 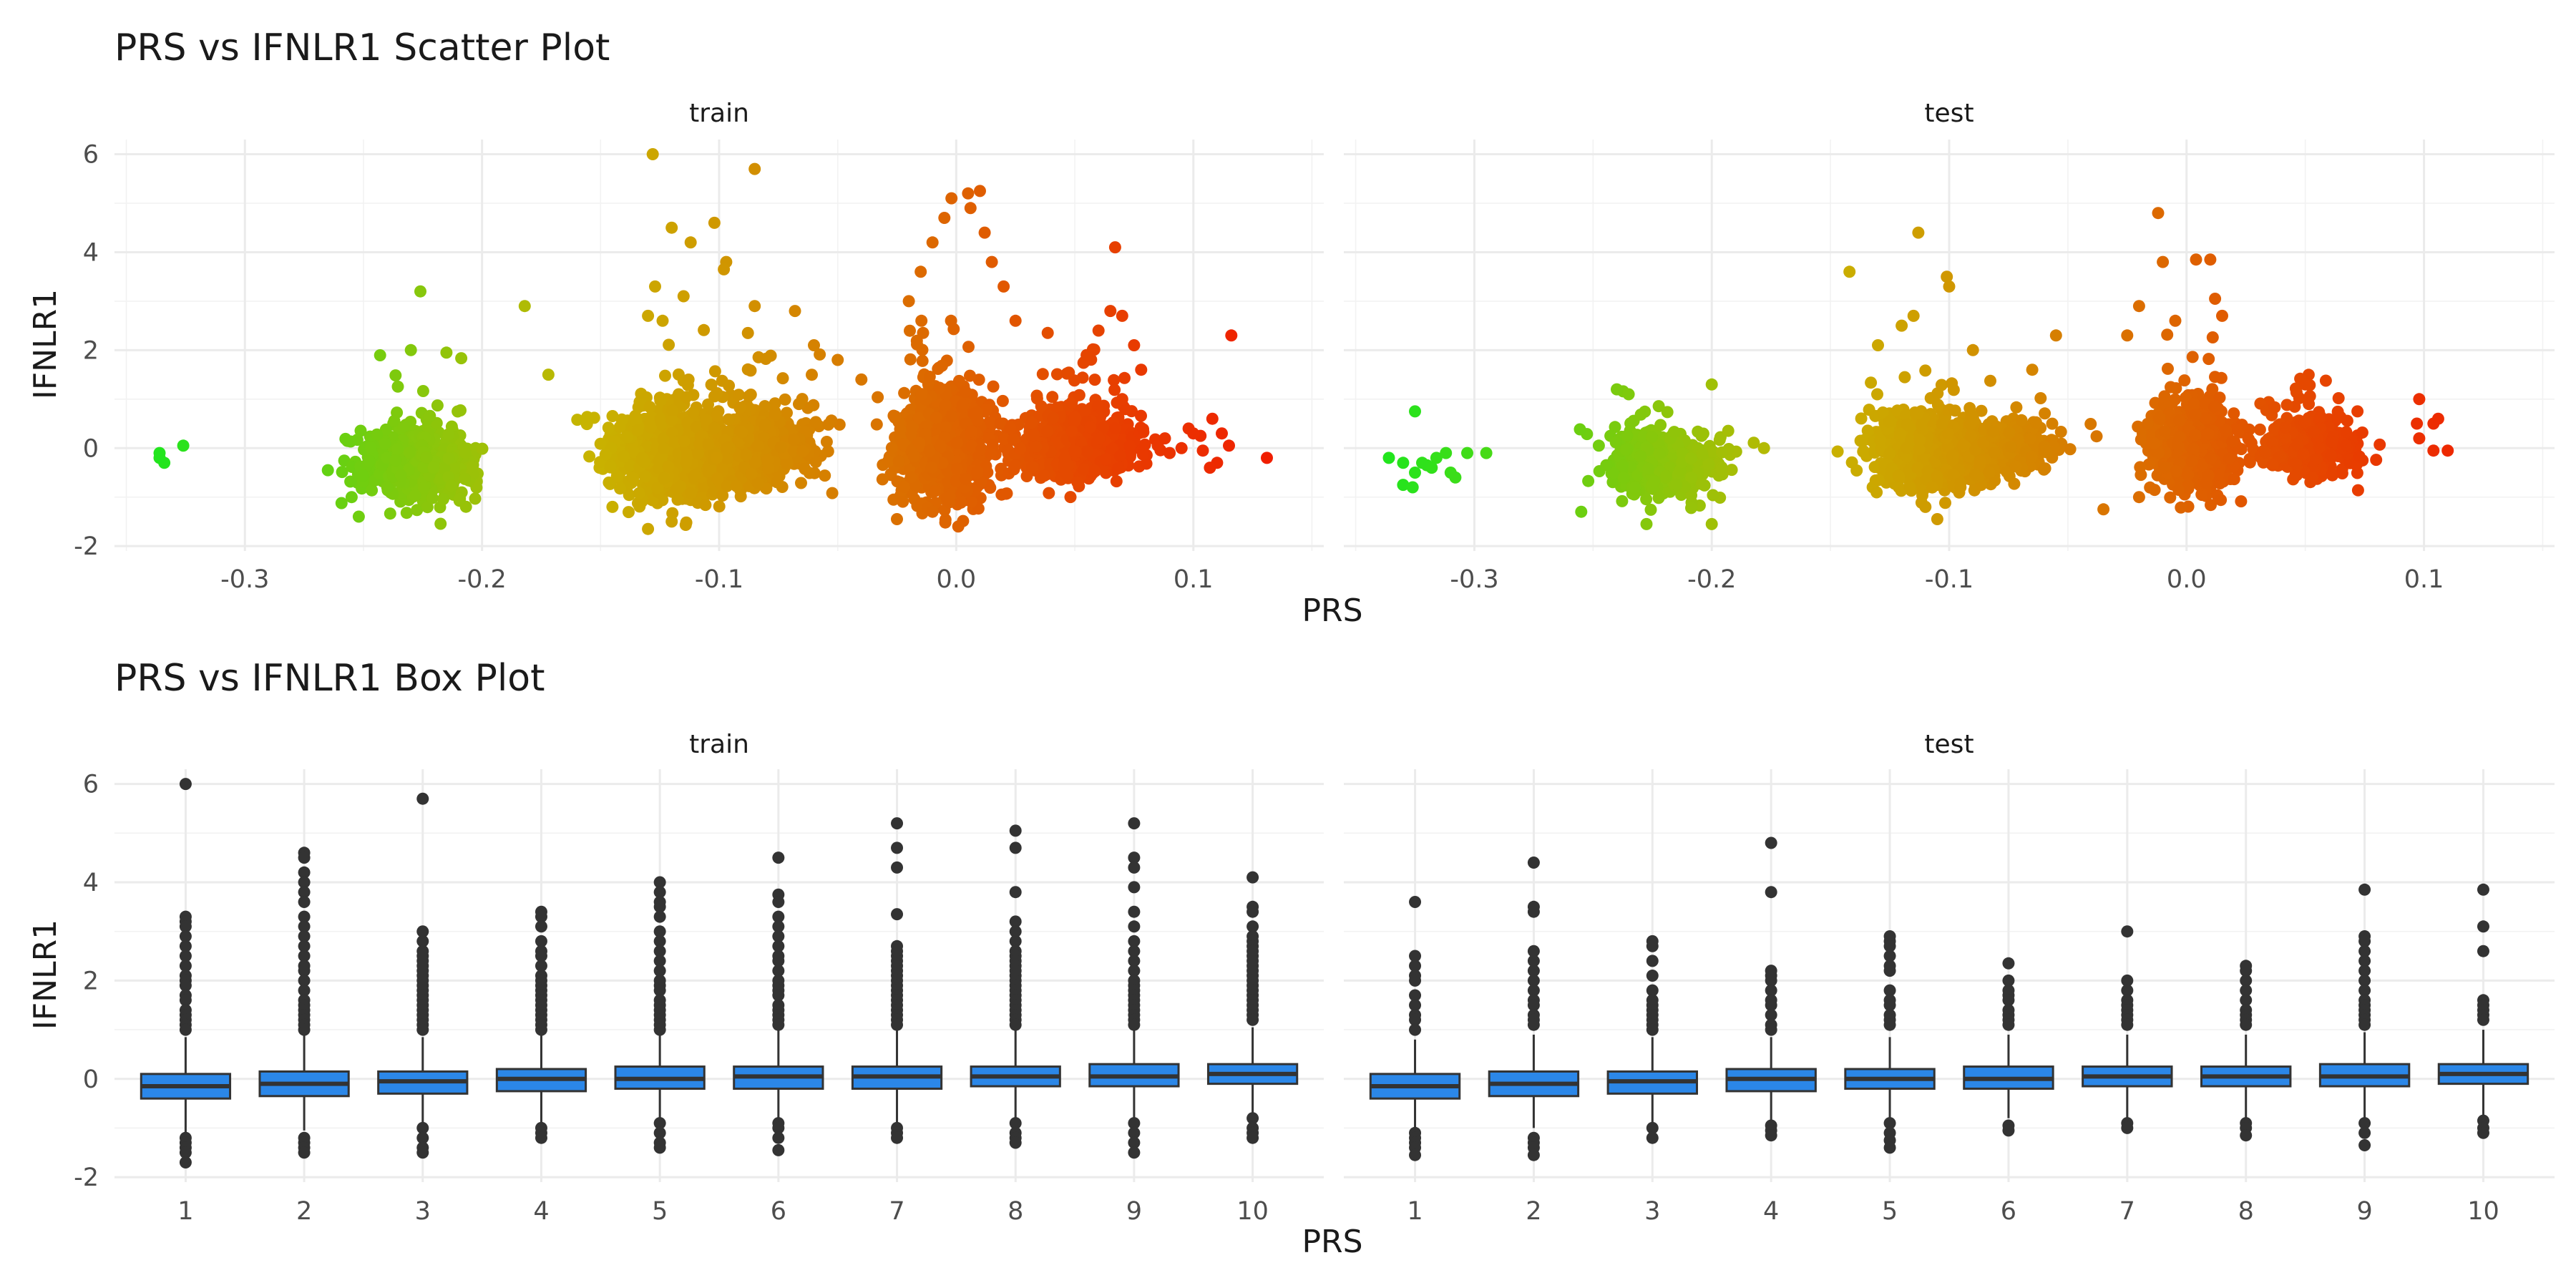 What do you see at coordinates (244, 579) in the screenshot?
I see `x-tick-label: -0.3` at bounding box center [244, 579].